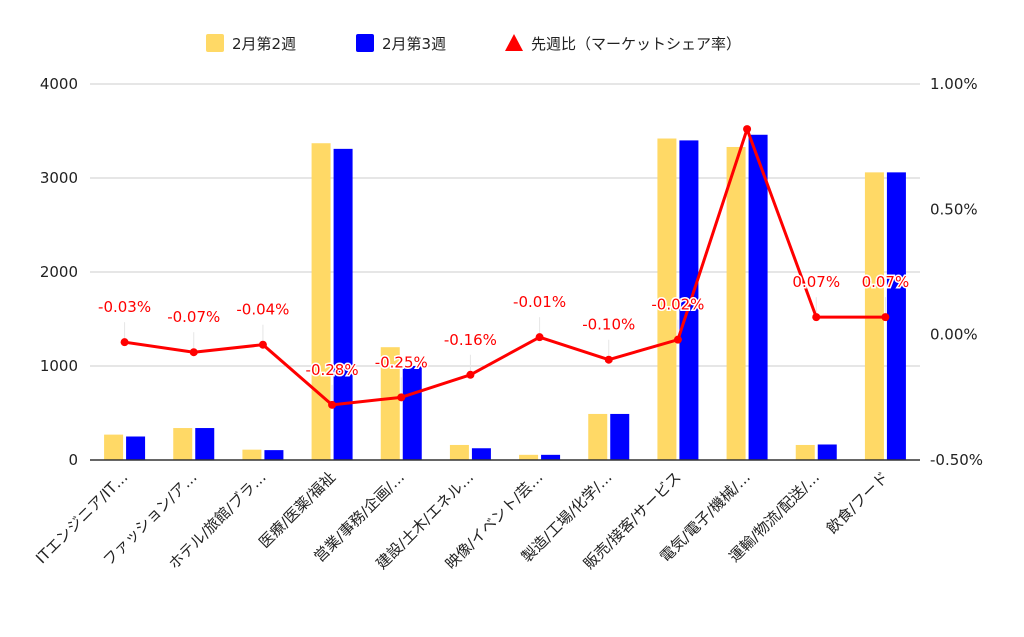 The height and width of the screenshot is (637, 1024). I want to click on legend-item: 2月第3週, so click(401, 43).